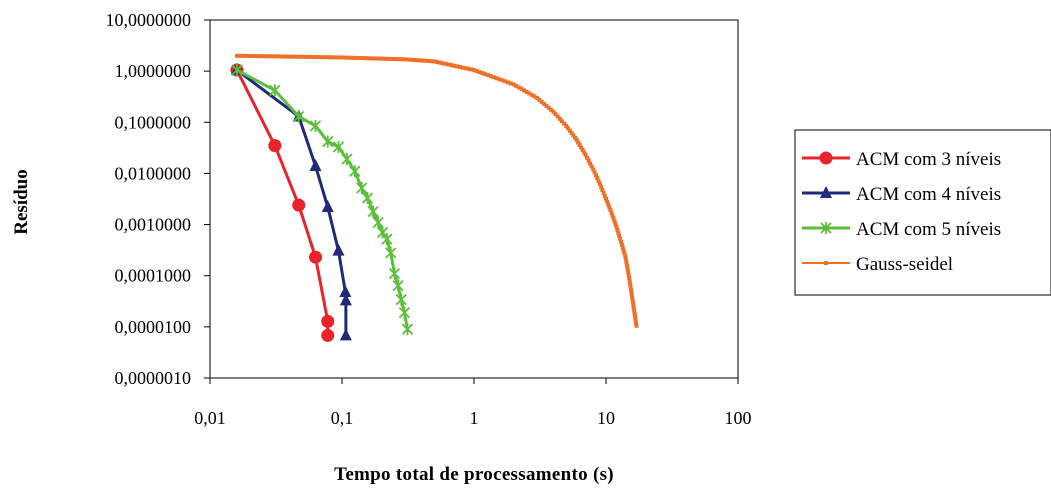  I want to click on x-axis-label: Tempo total de processamento (s), so click(474, 474).